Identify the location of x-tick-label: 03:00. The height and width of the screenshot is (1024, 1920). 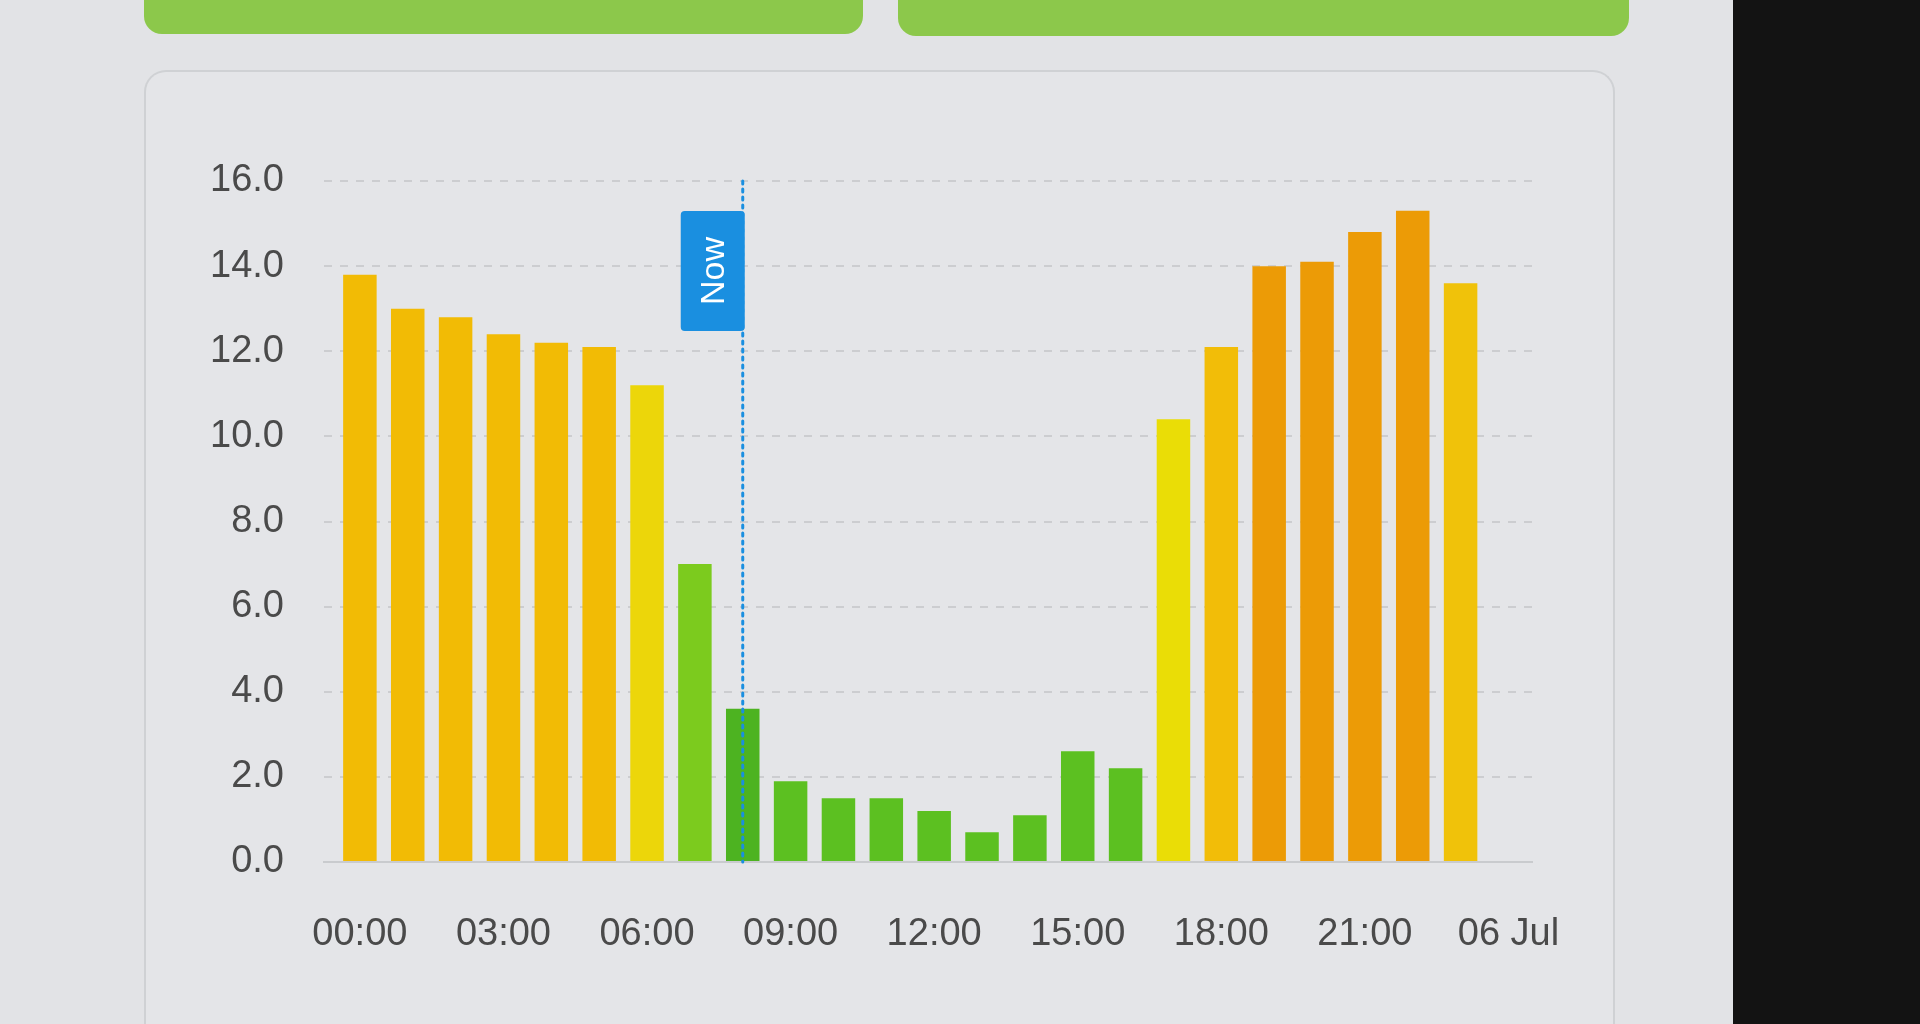
(503, 932).